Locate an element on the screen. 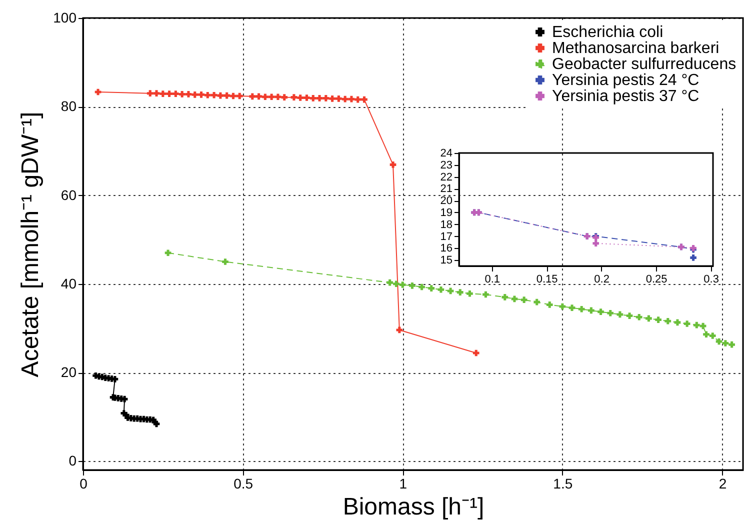  y-tick-label: 60 is located at coordinates (68, 194).